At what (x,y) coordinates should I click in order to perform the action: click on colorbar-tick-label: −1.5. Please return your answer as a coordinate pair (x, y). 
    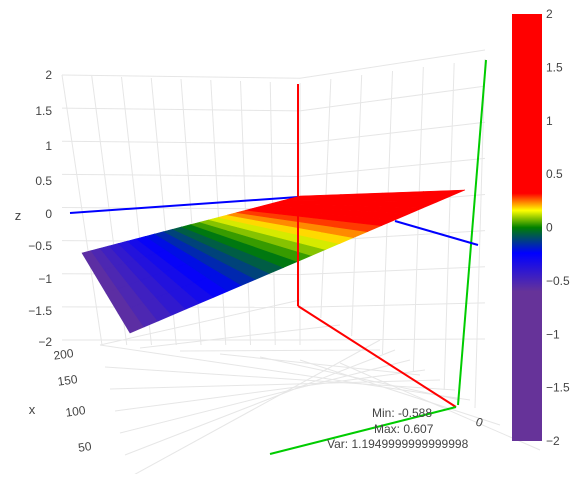
    Looking at the image, I should click on (558, 388).